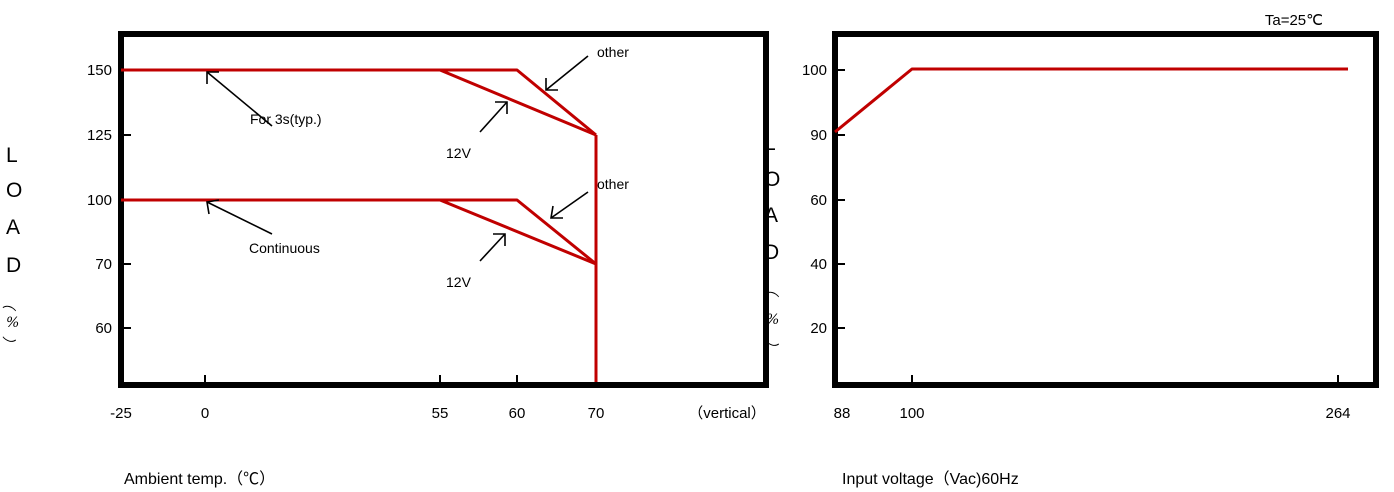  I want to click on right-curves, so click(1091, 100).